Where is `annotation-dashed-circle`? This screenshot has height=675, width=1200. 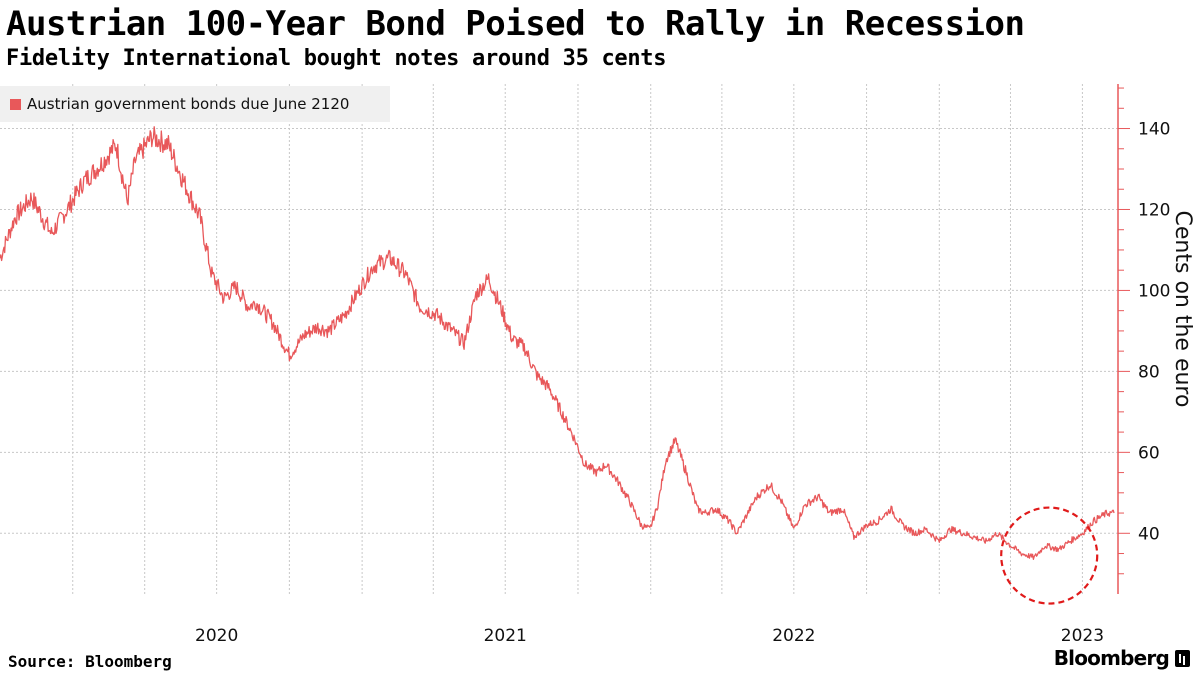
annotation-dashed-circle is located at coordinates (1049, 555).